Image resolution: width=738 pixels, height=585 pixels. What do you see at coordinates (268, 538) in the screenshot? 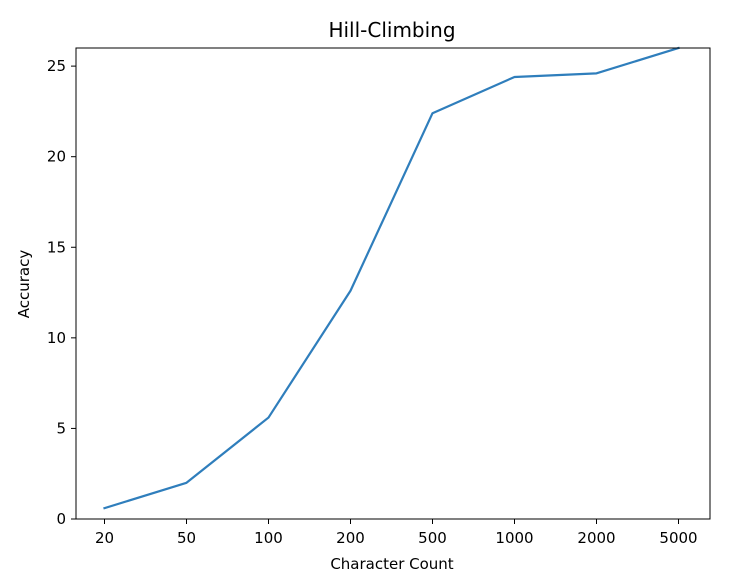
I see `x-tick-label: 100` at bounding box center [268, 538].